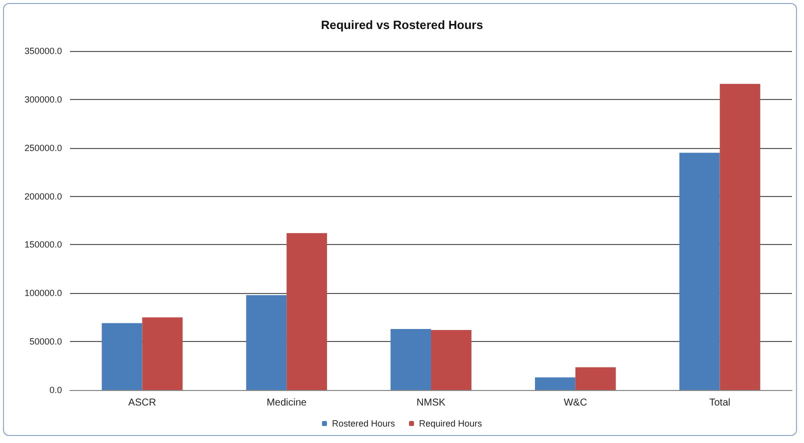 The image size is (804, 443). What do you see at coordinates (43, 293) in the screenshot?
I see `y-tick-label: 100000.0` at bounding box center [43, 293].